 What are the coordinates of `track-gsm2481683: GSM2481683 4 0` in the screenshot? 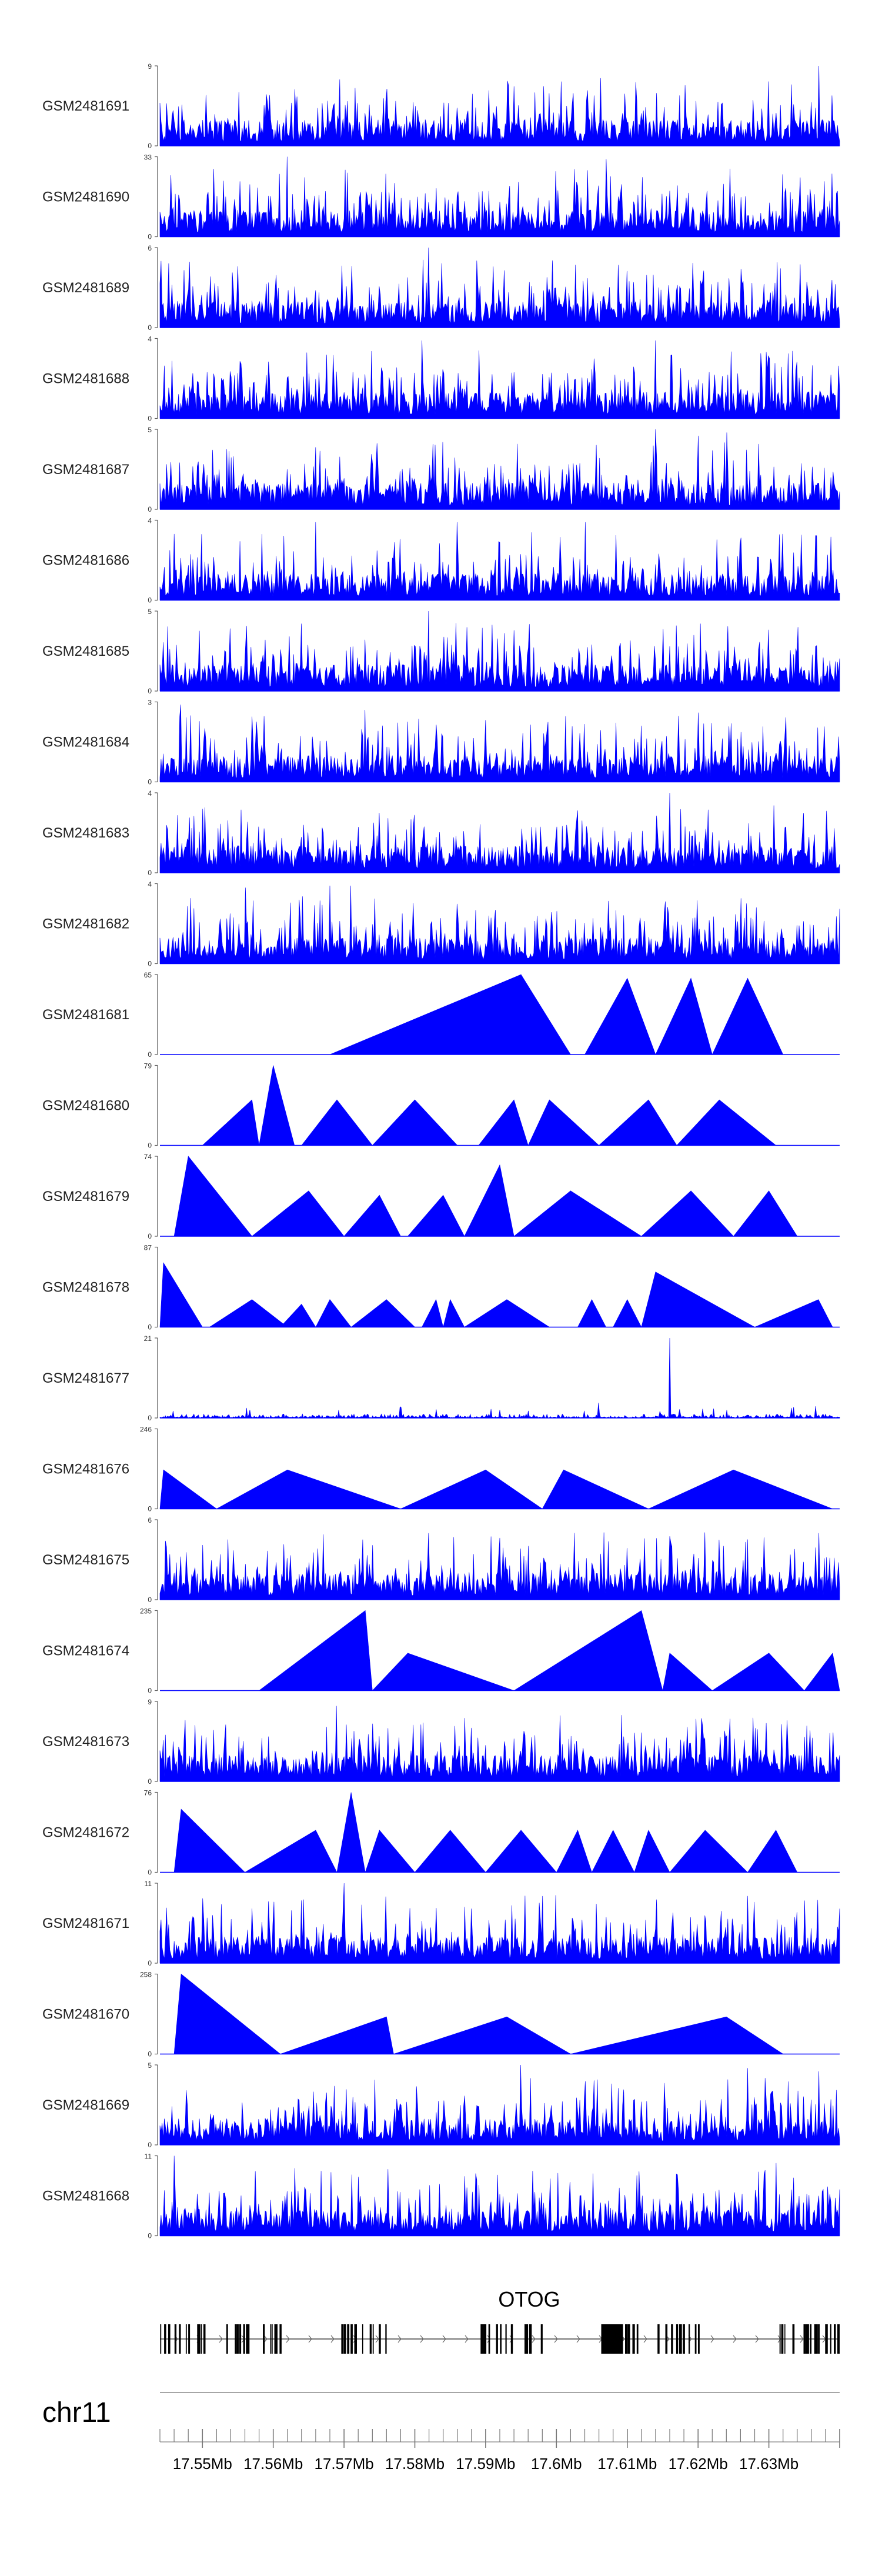 It's located at (441, 833).